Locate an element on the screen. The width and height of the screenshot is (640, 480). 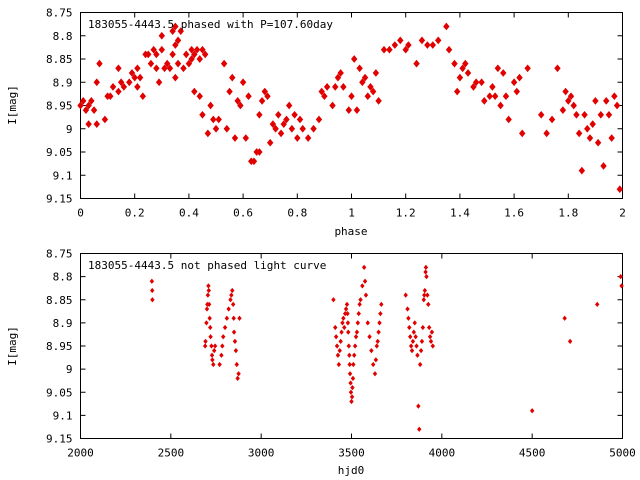
x-tick-label: 2000 is located at coordinates (80, 453).